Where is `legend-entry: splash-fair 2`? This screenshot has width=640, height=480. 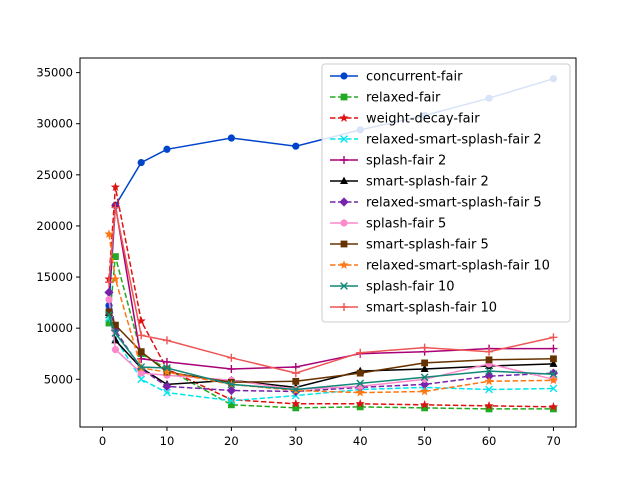
legend-entry: splash-fair 2 is located at coordinates (388, 161).